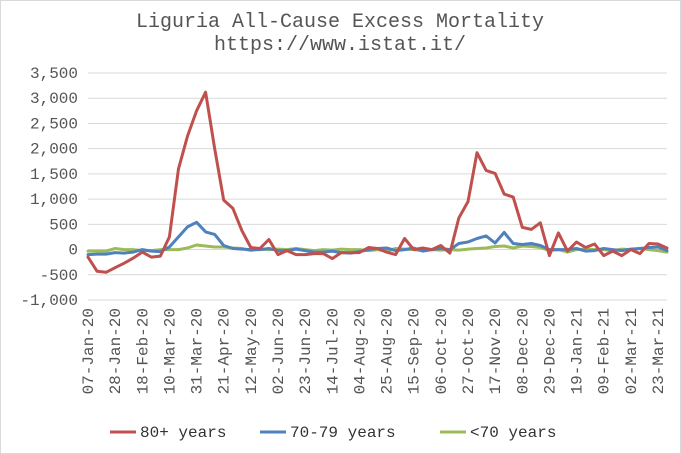 The height and width of the screenshot is (454, 681). What do you see at coordinates (340, 45) in the screenshot?
I see `chart-subtitle: https://www.istat.it/` at bounding box center [340, 45].